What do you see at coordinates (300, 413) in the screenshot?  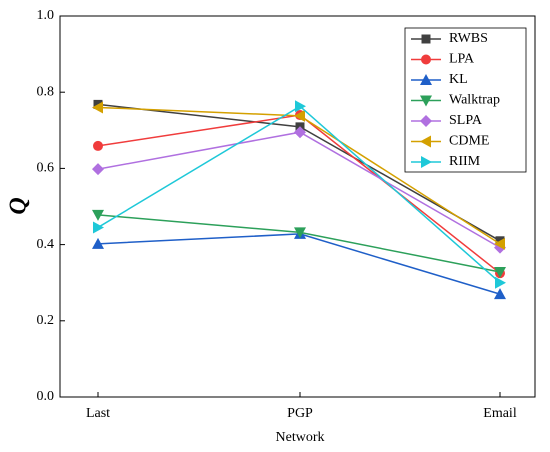 I see `x-tick-label: PGP` at bounding box center [300, 413].